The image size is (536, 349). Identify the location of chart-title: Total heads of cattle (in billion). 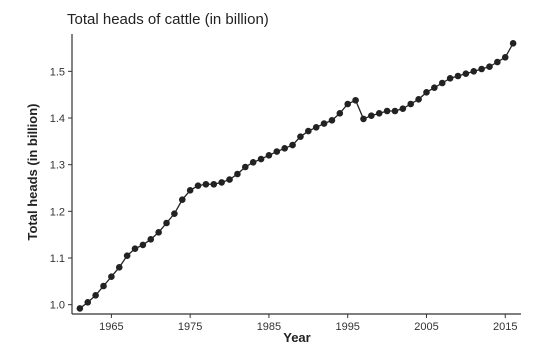
(168, 19).